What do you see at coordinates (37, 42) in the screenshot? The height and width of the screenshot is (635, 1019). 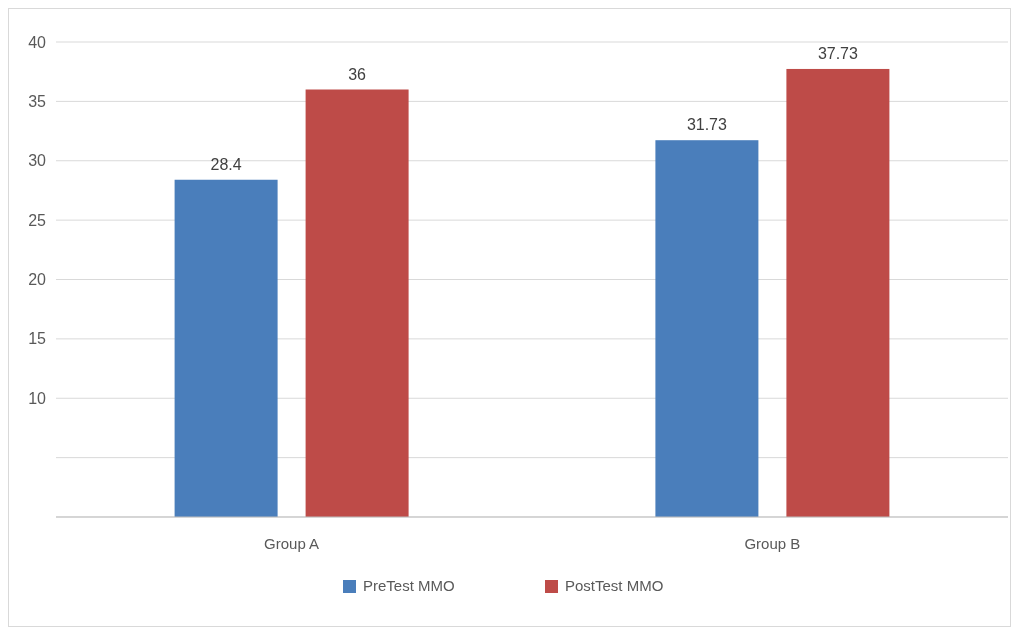 I see `y-tick-label: 40` at bounding box center [37, 42].